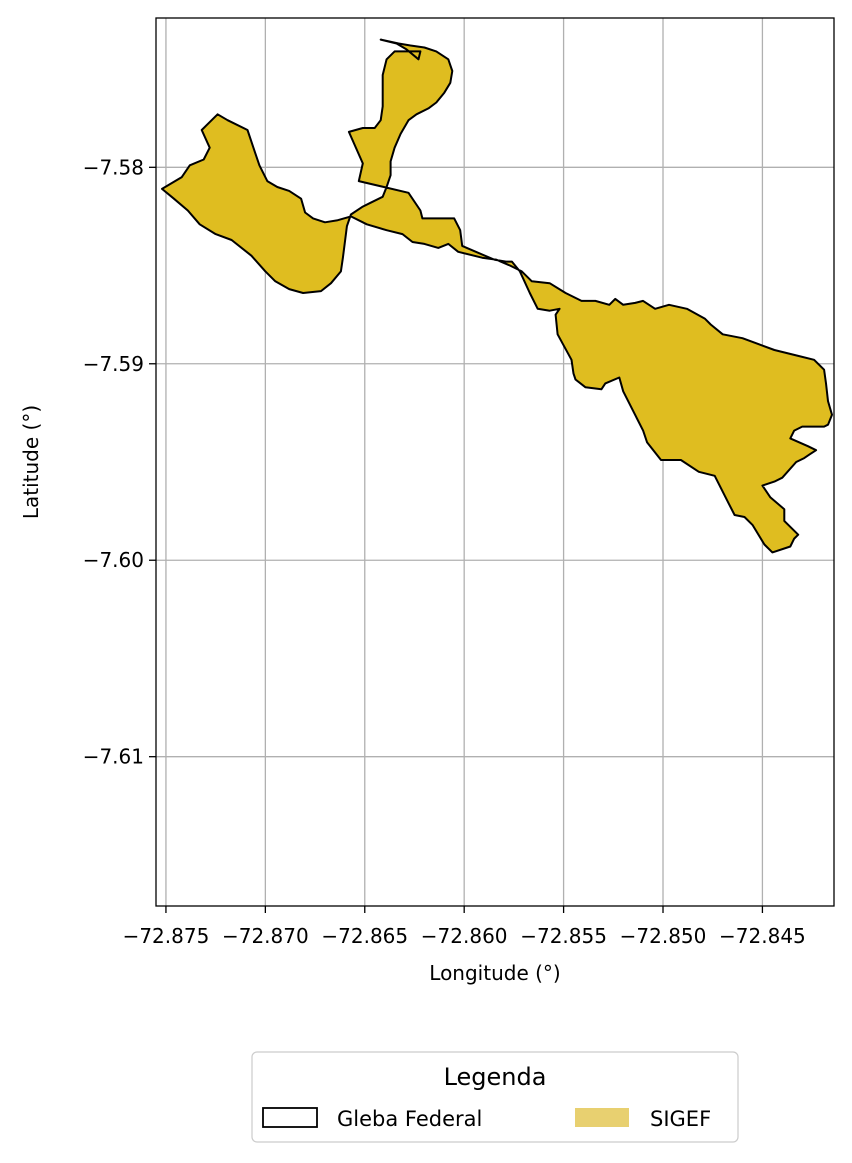 This screenshot has height=1163, width=852. Describe the element at coordinates (494, 973) in the screenshot. I see `x-axis-label: Longitude (°)` at that location.